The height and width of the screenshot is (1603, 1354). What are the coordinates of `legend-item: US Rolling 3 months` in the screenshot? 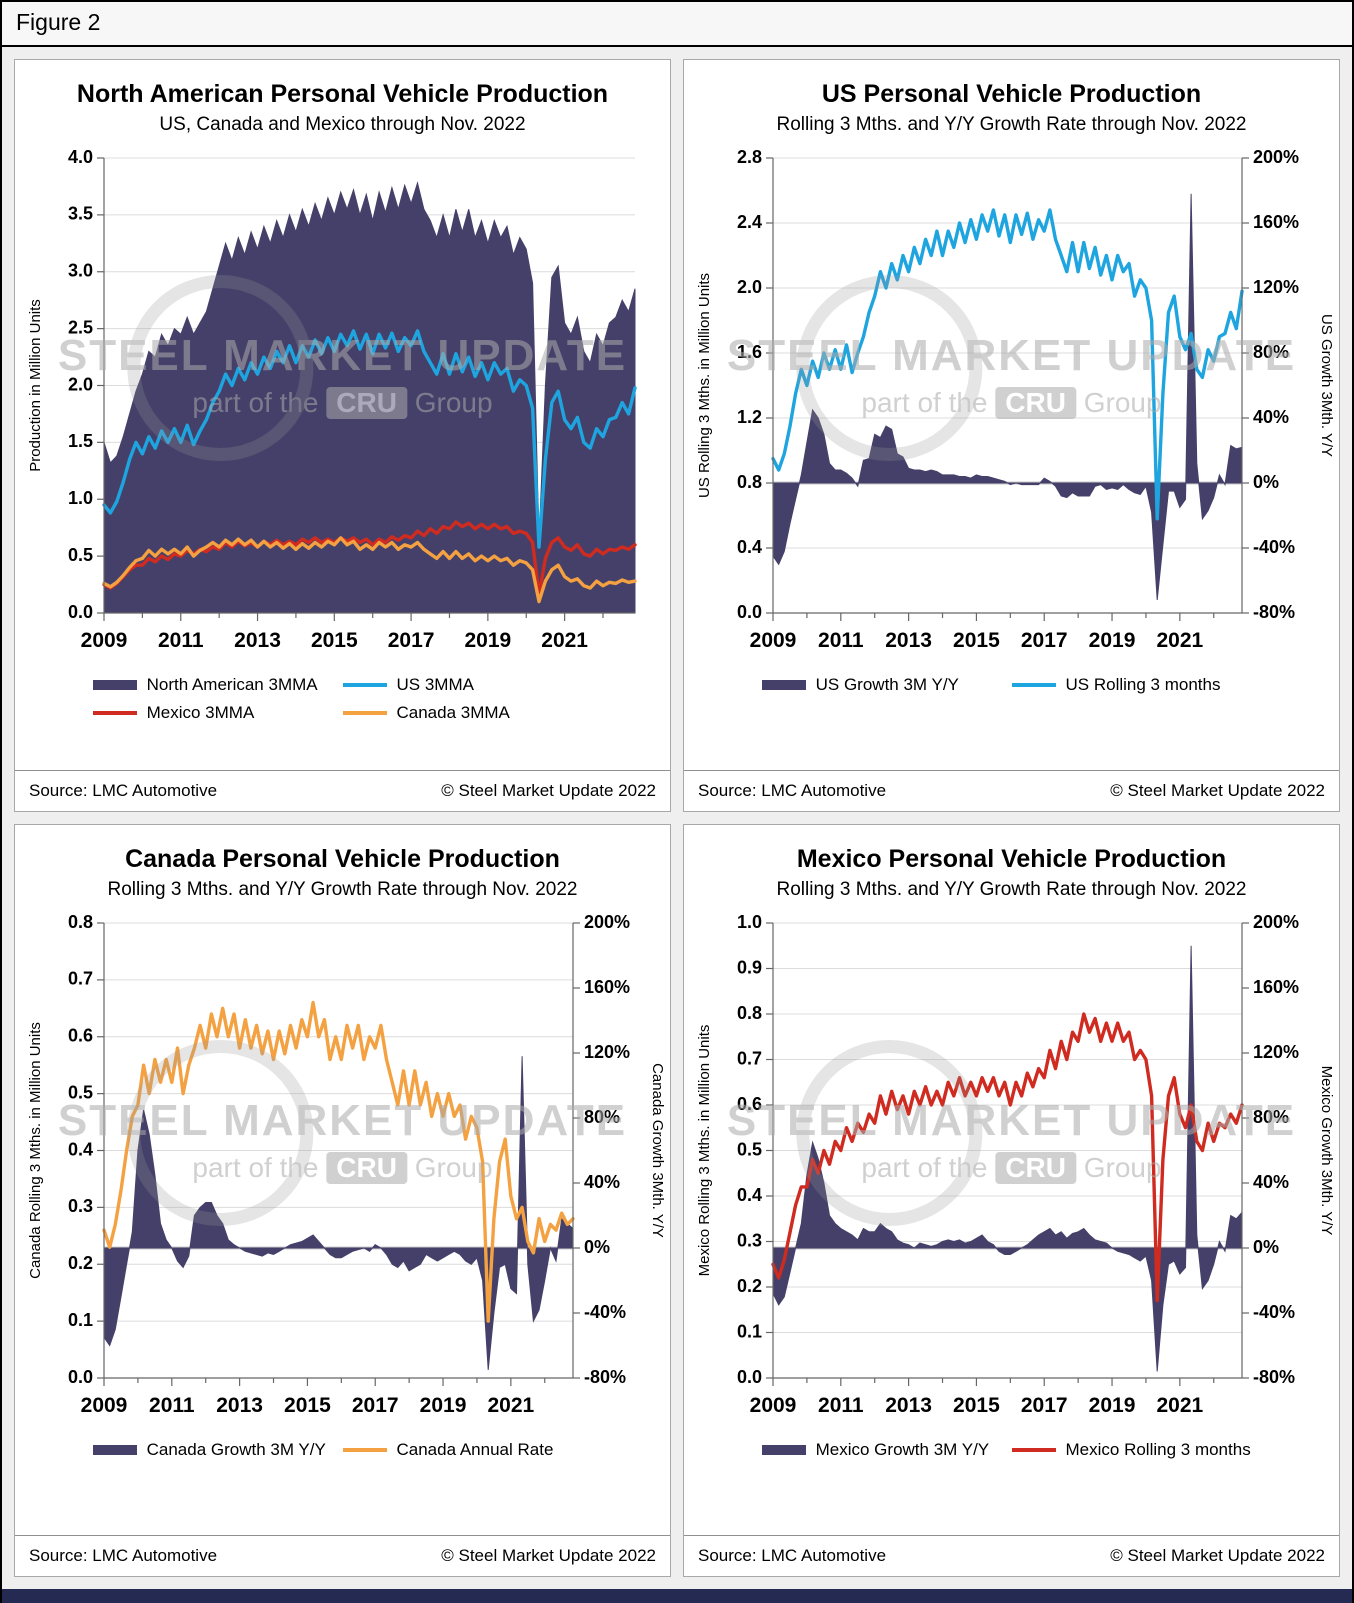 It's located at (1136, 685).